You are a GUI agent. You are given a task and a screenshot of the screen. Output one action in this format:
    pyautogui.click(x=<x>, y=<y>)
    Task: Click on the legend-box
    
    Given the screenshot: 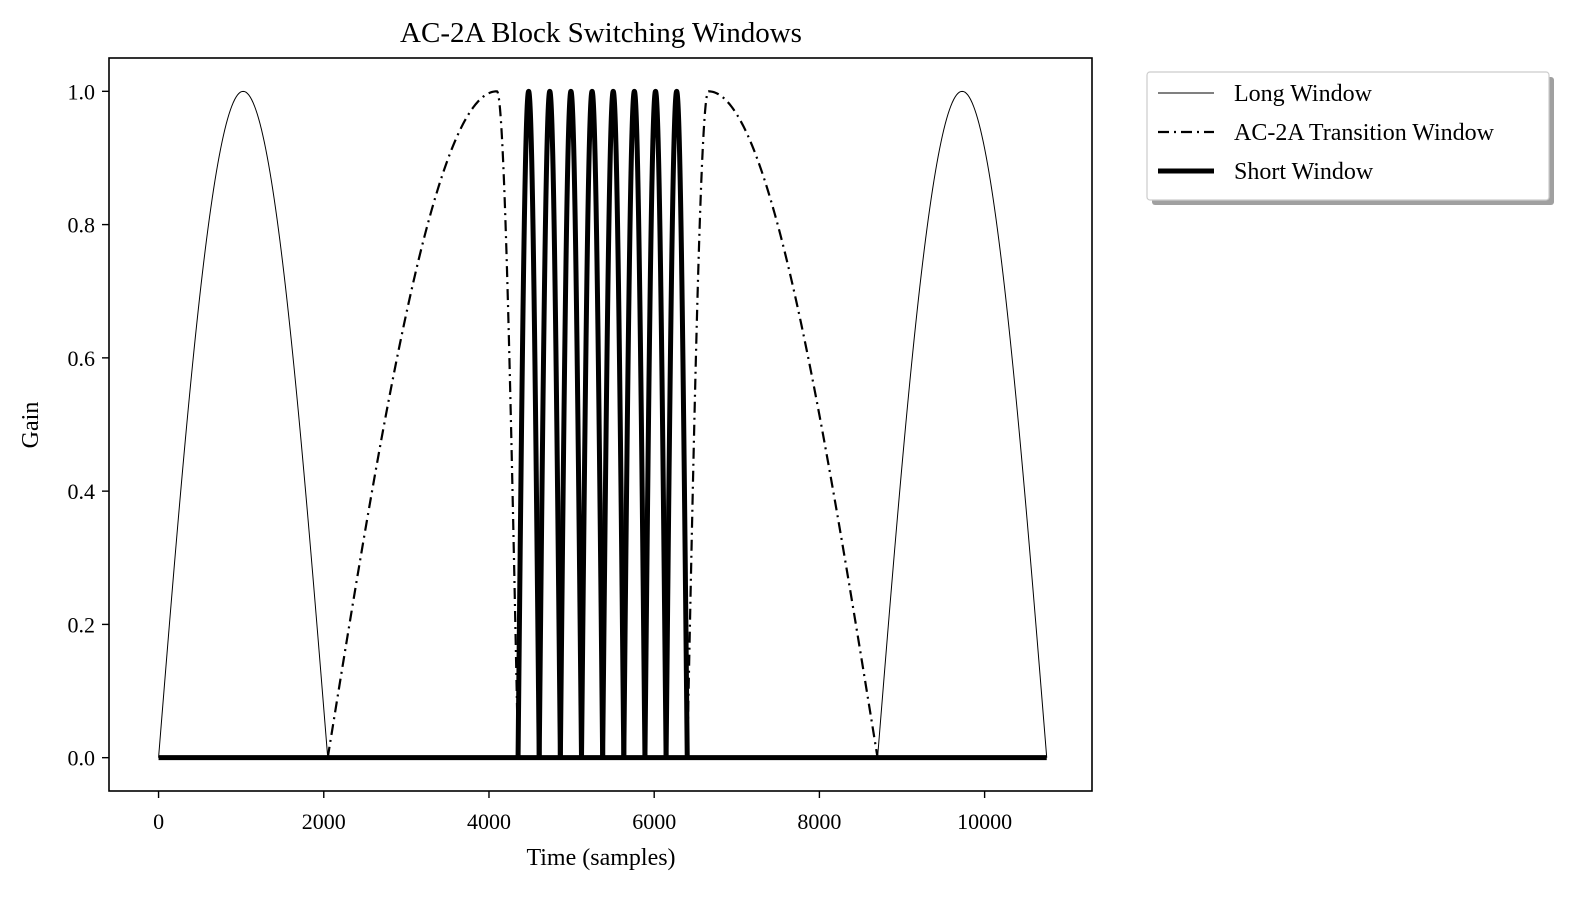 What is the action you would take?
    pyautogui.click(x=1348, y=136)
    